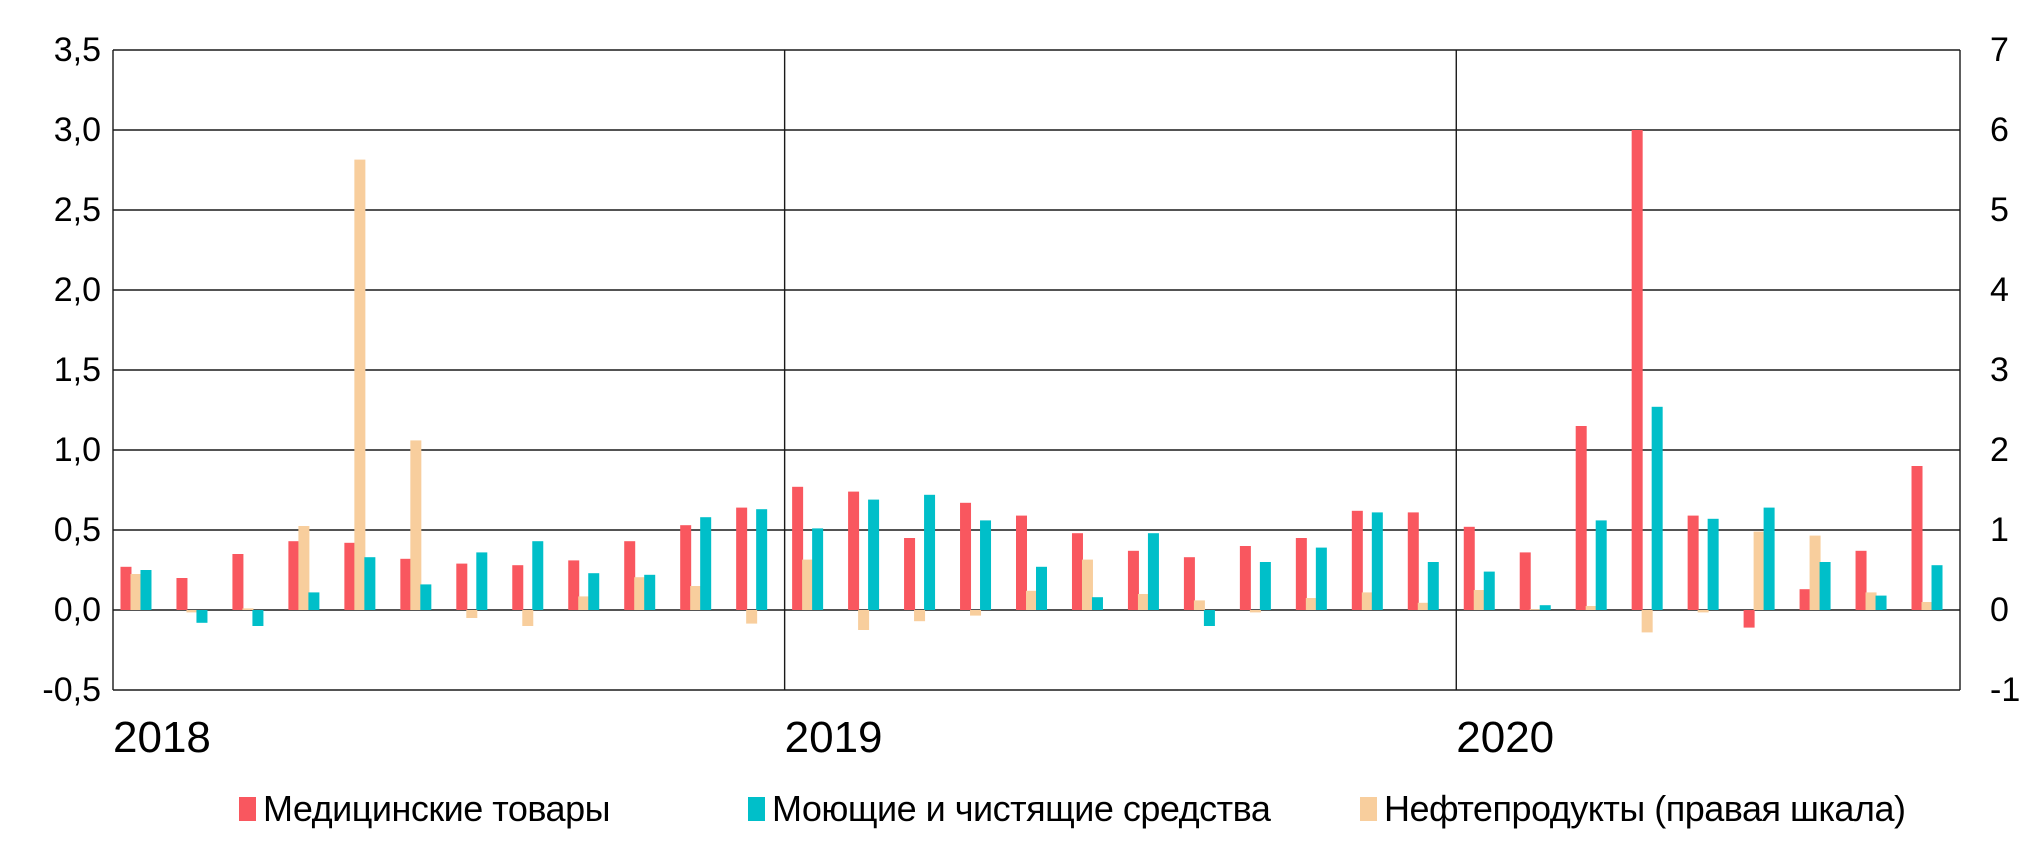 The image size is (2033, 863). Describe the element at coordinates (77, 370) in the screenshot. I see `left-axis-tick-1,5: 1,5` at that location.